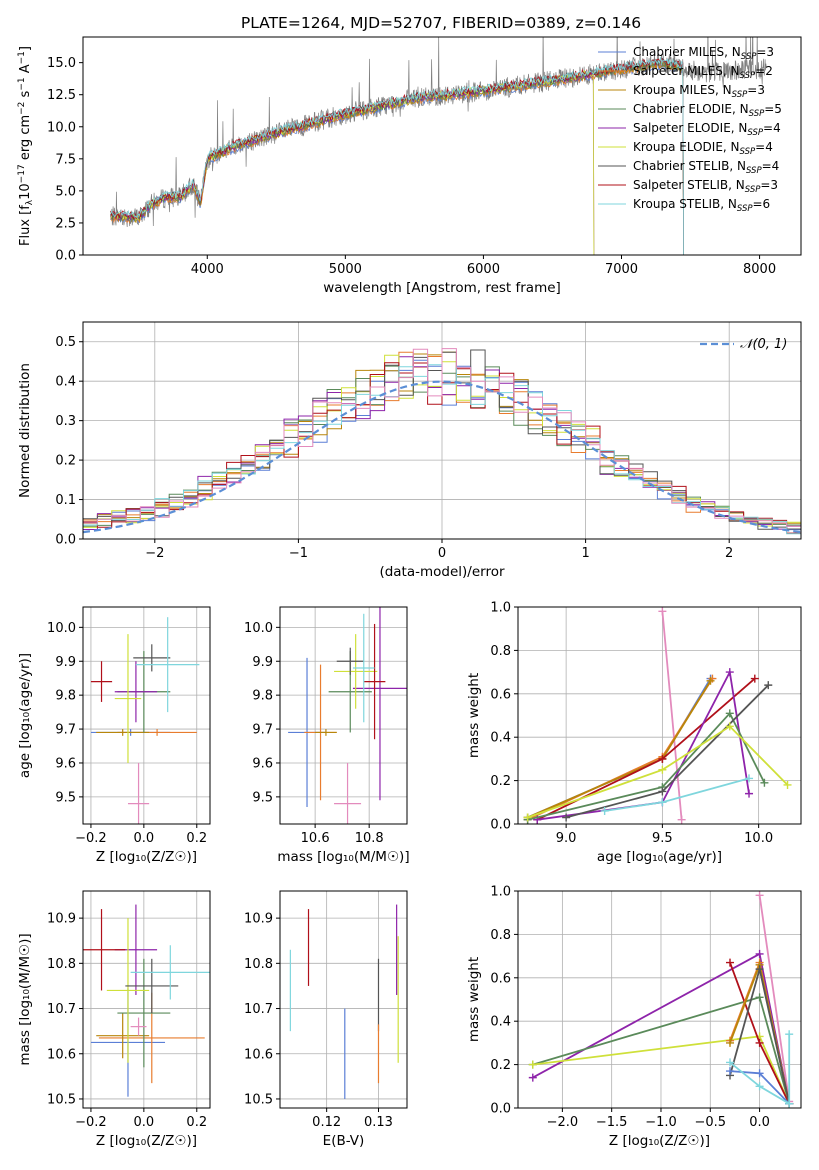 The height and width of the screenshot is (1170, 819). I want to click on model-spectrum-line-salp-miles, so click(397, 157).